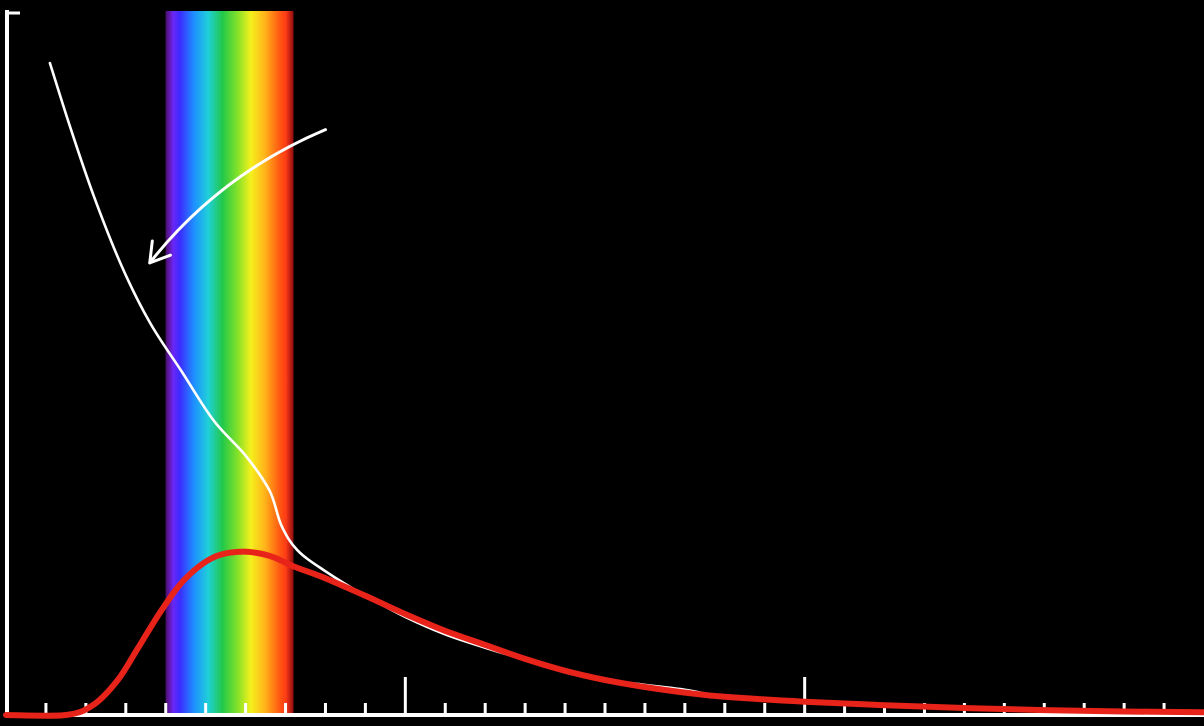 The image size is (1204, 726). Describe the element at coordinates (160, 252) in the screenshot. I see `annotation-arrow-head` at that location.